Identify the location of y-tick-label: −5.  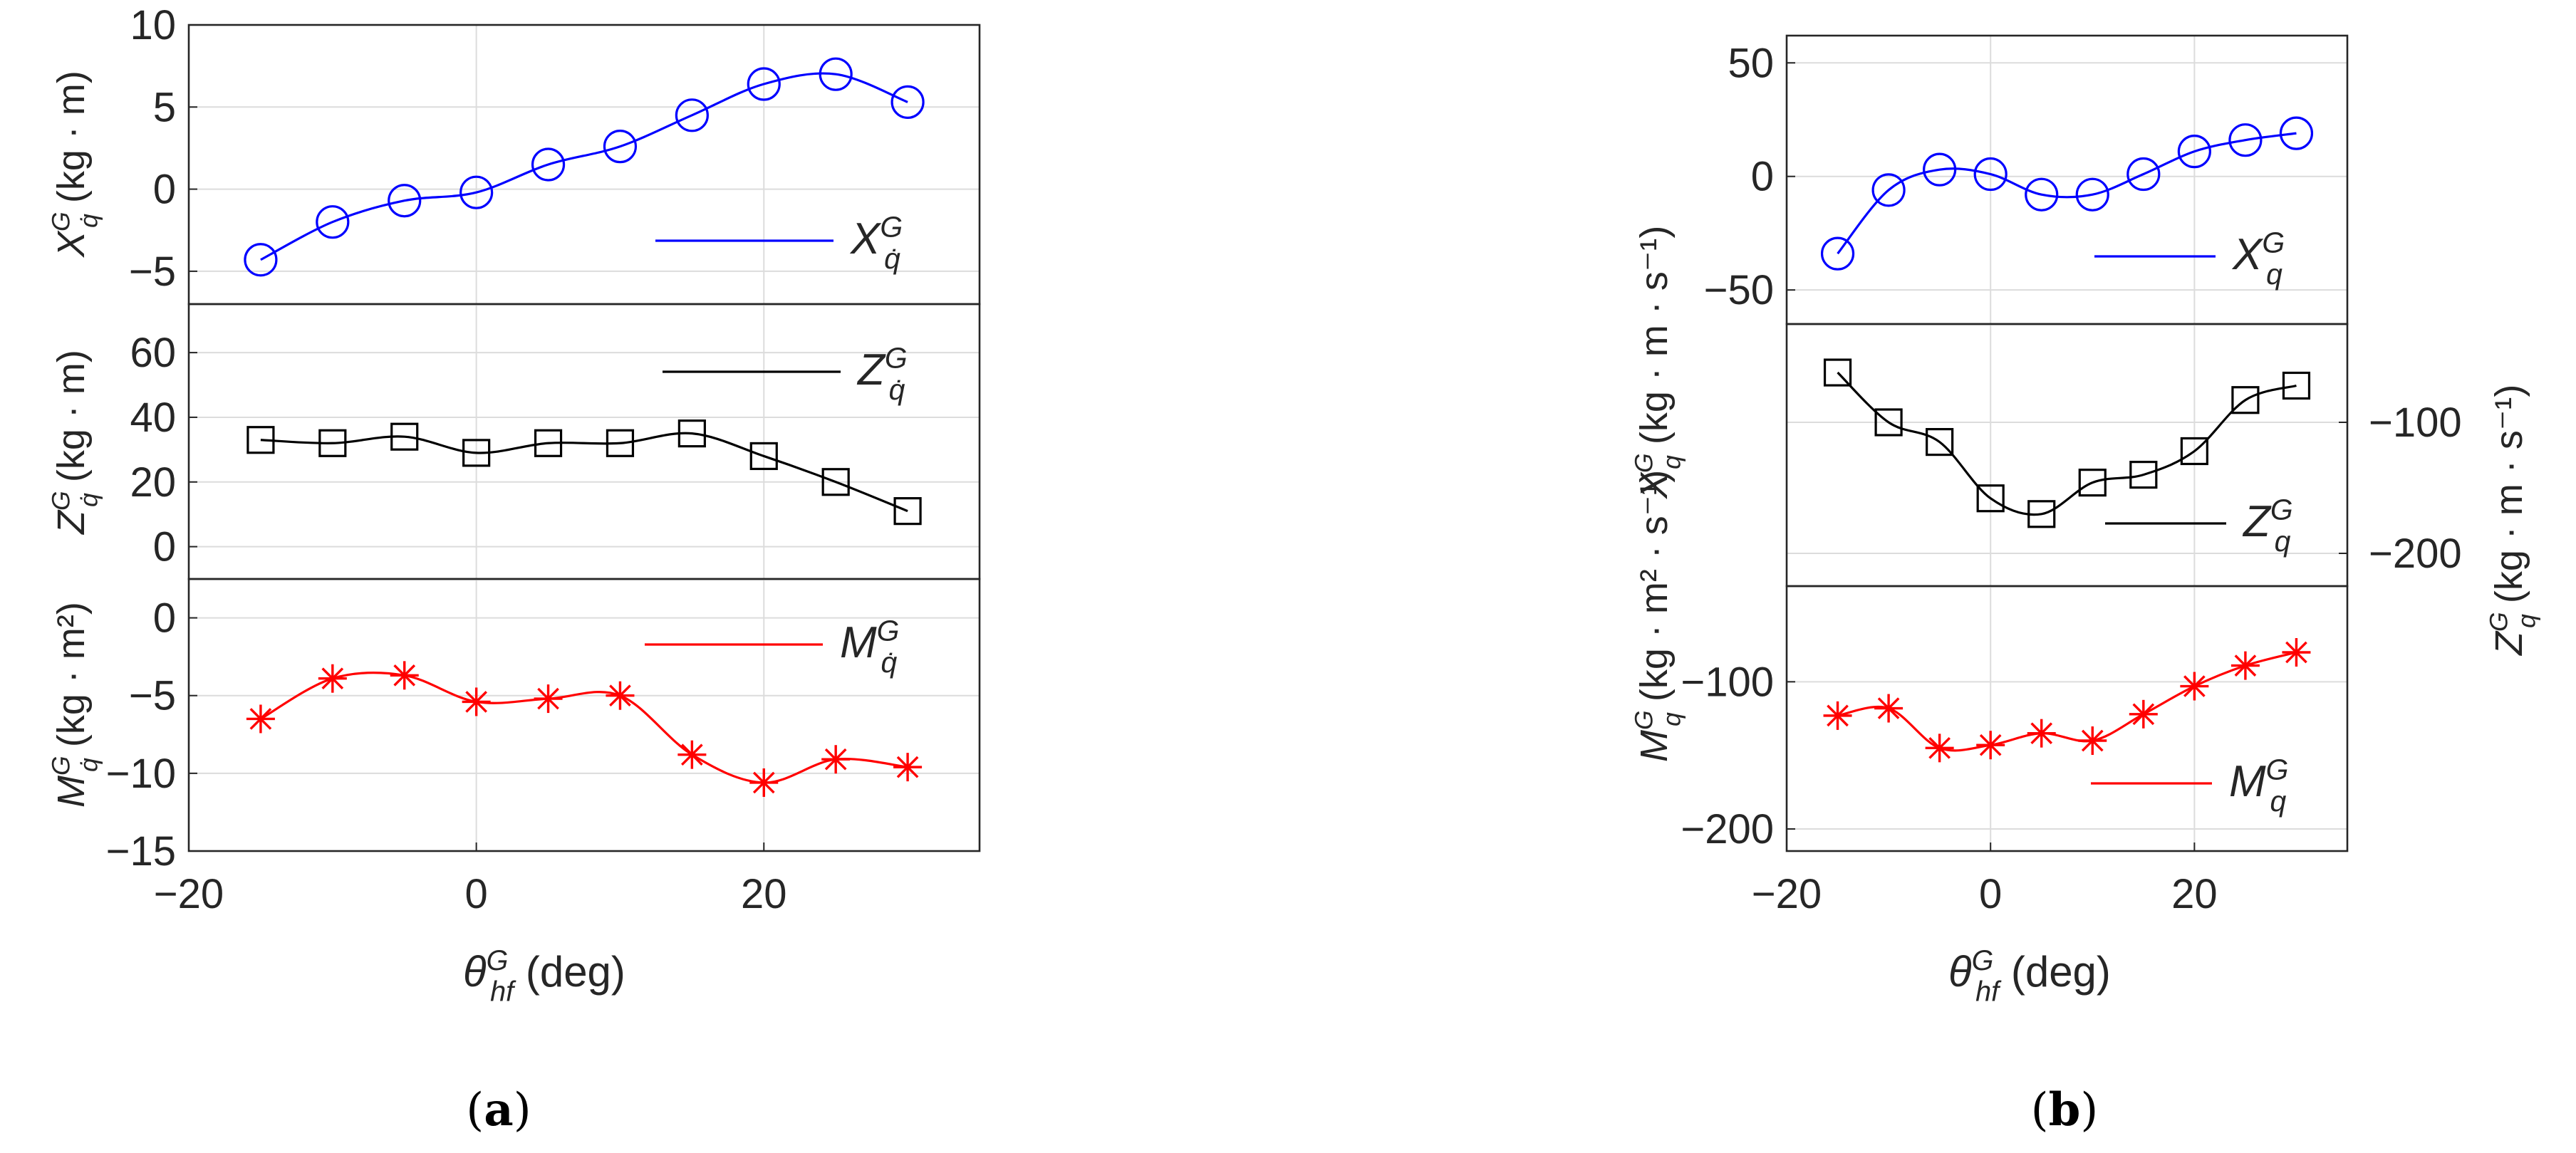
(152, 696).